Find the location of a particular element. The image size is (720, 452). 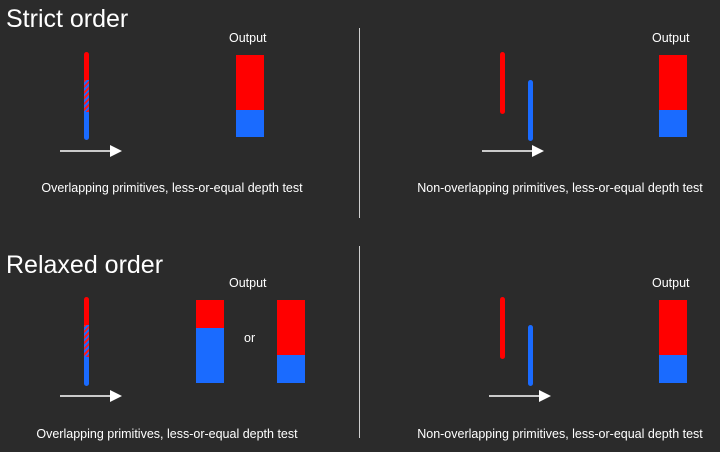

output-block-option-a is located at coordinates (210, 341).